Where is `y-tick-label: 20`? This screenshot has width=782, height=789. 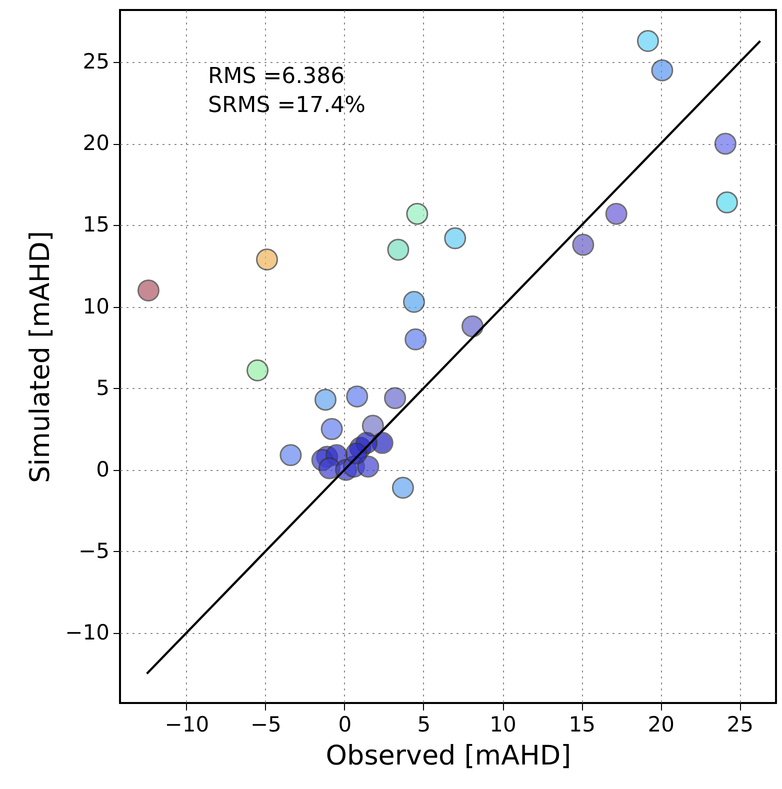
y-tick-label: 20 is located at coordinates (96, 143).